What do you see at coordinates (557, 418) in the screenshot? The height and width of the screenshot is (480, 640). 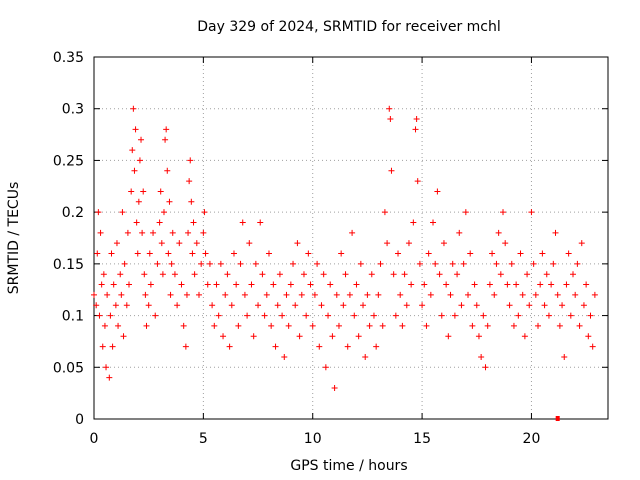 I see `data-point-marker` at bounding box center [557, 418].